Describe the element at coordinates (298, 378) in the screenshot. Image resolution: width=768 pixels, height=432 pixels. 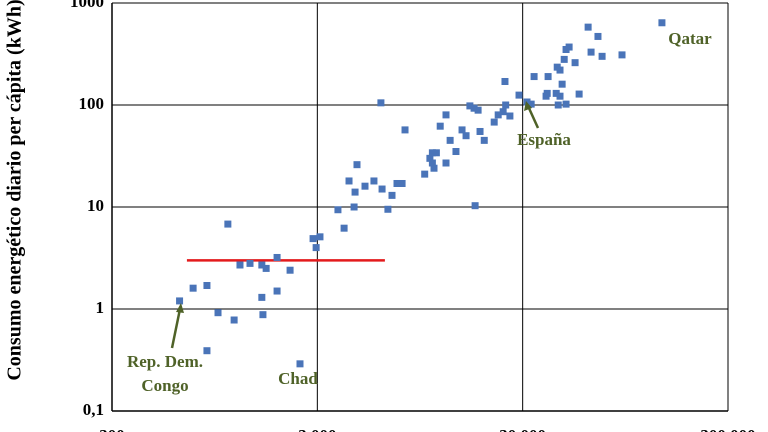
I see `annotation: Chad` at that location.